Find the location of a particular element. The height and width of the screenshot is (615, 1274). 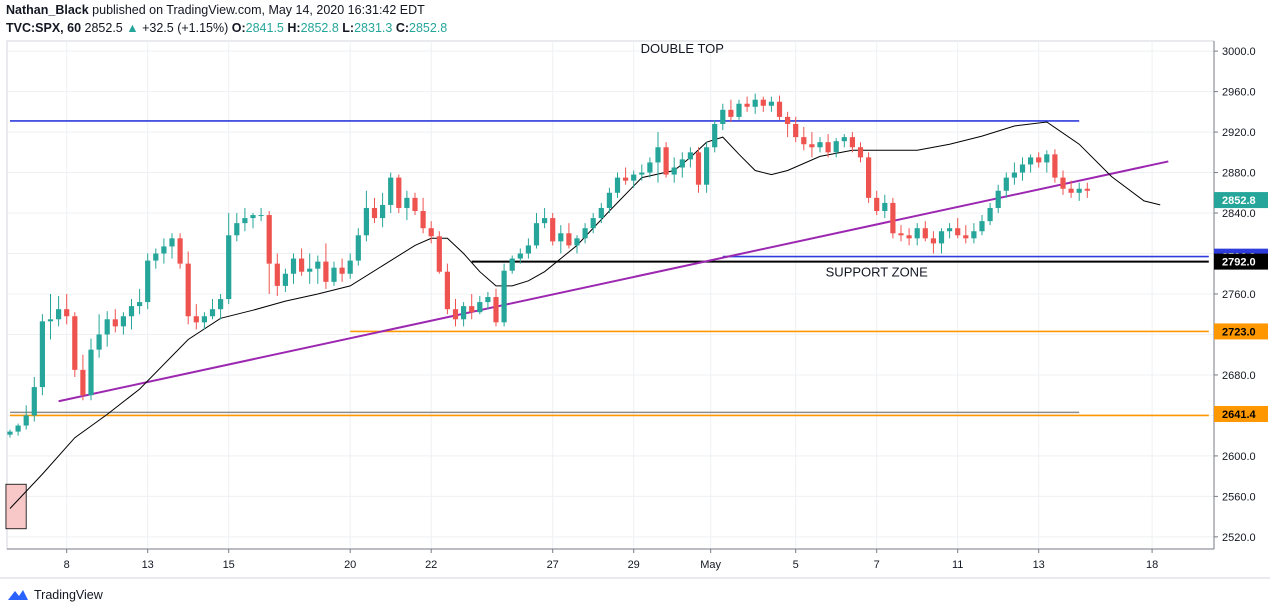

symbol-label: TVC:SPX, 60 is located at coordinates (44, 28).